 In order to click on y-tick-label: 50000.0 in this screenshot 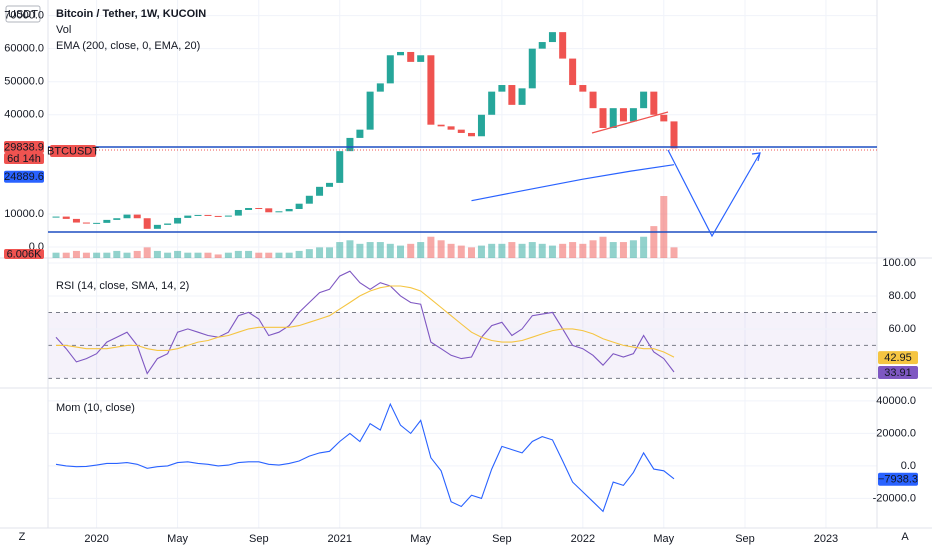, I will do `click(24, 82)`.